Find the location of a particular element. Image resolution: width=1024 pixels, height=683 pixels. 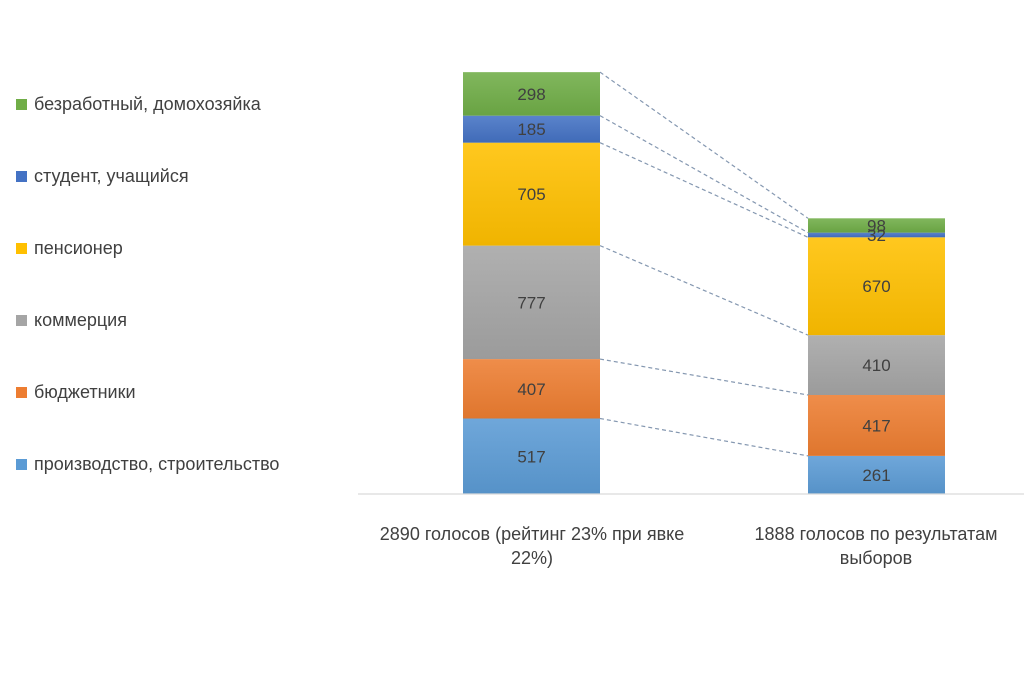

data-label-2-2: 417 is located at coordinates (876, 425).